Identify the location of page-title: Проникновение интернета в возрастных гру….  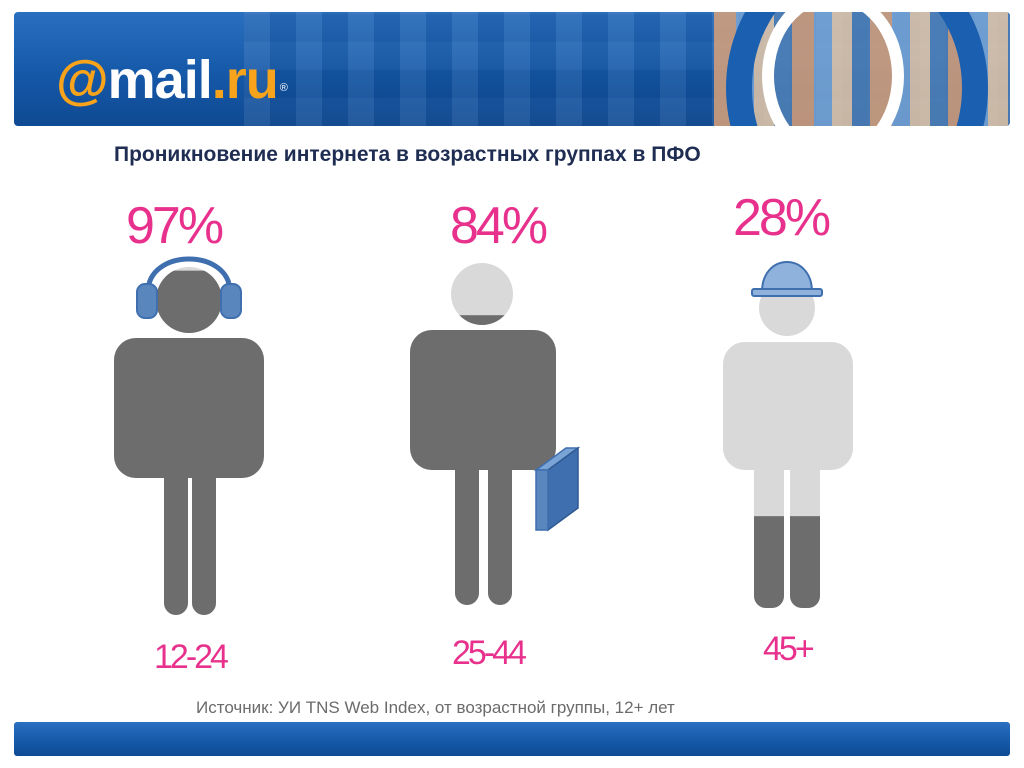
(407, 154).